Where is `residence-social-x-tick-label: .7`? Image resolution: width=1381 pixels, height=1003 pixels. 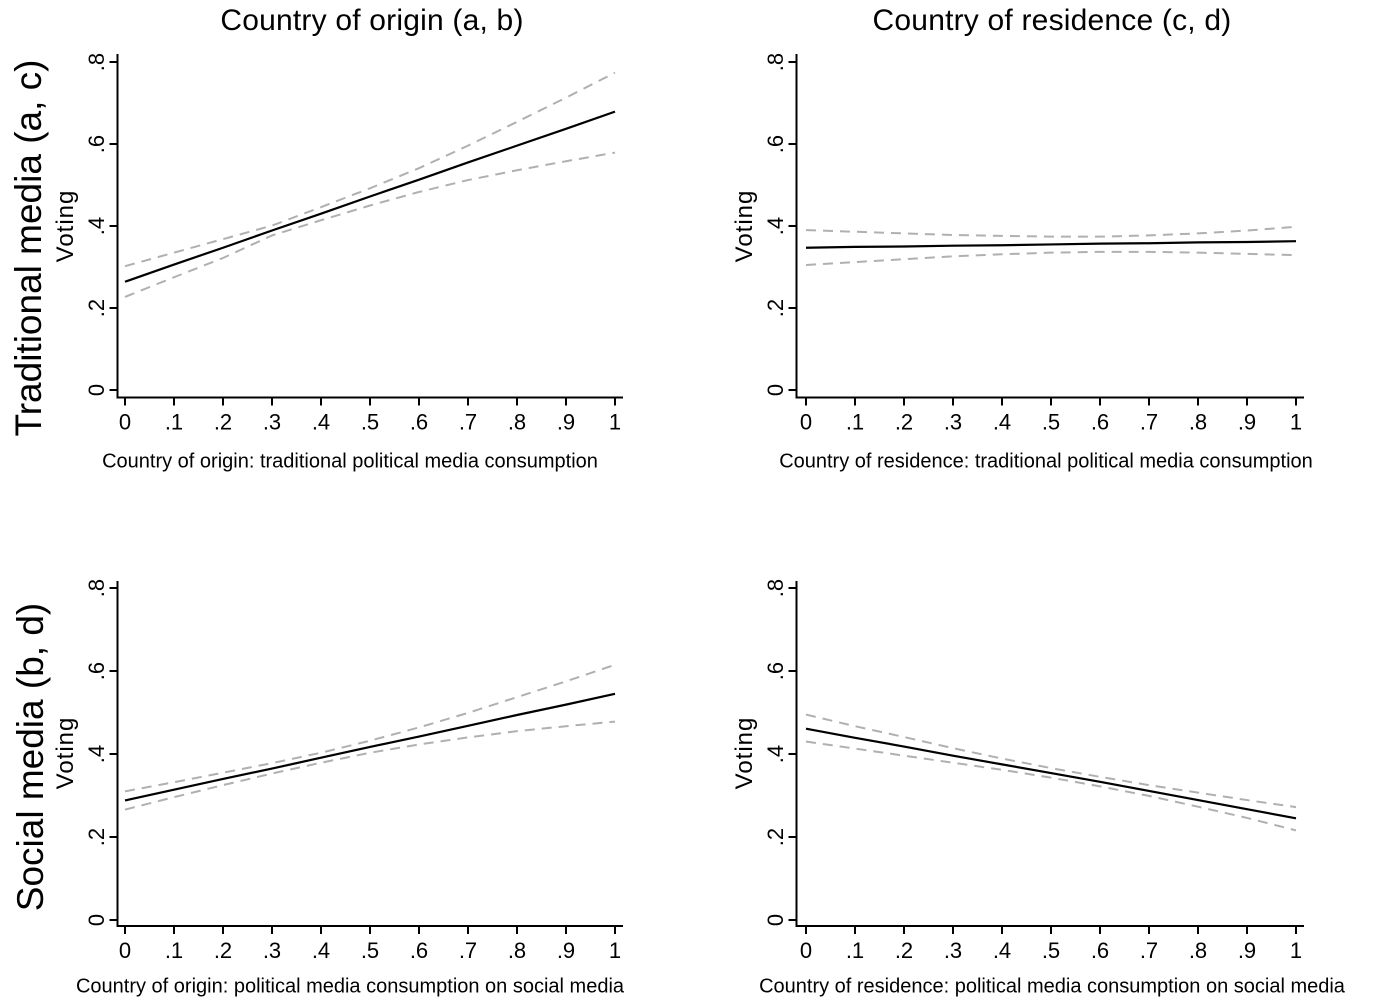
residence-social-x-tick-label: .7 is located at coordinates (1149, 950).